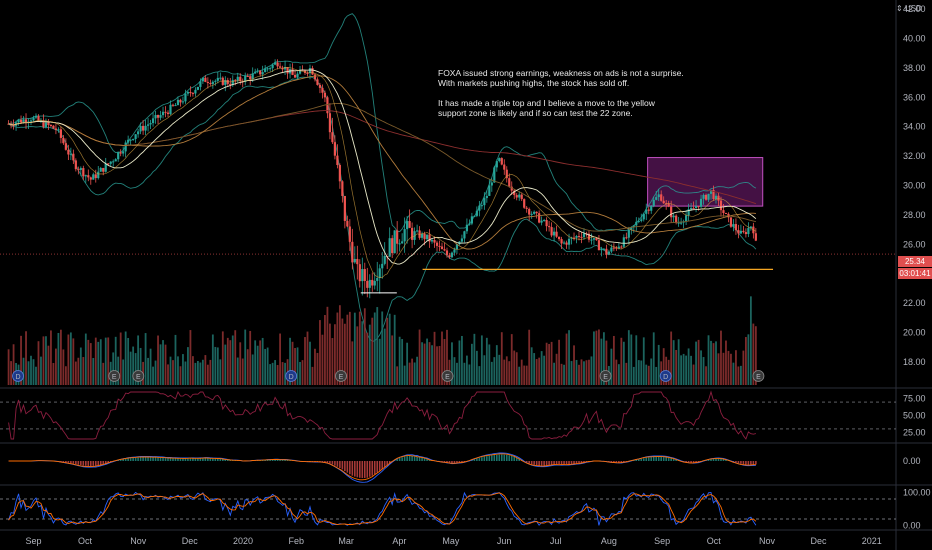 The height and width of the screenshot is (550, 932). What do you see at coordinates (33, 541) in the screenshot?
I see `x-tick-label: Sep` at bounding box center [33, 541].